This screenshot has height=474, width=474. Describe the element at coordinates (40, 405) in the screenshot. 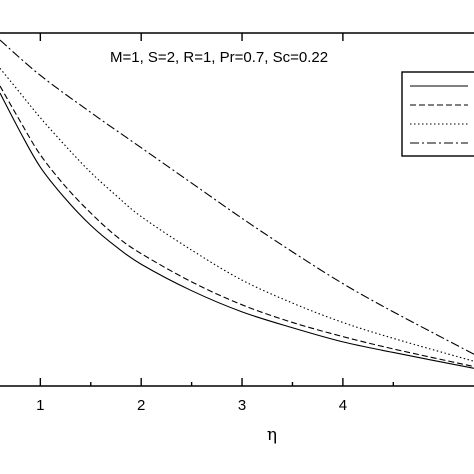

I see `x-tick-label-1: 1` at that location.